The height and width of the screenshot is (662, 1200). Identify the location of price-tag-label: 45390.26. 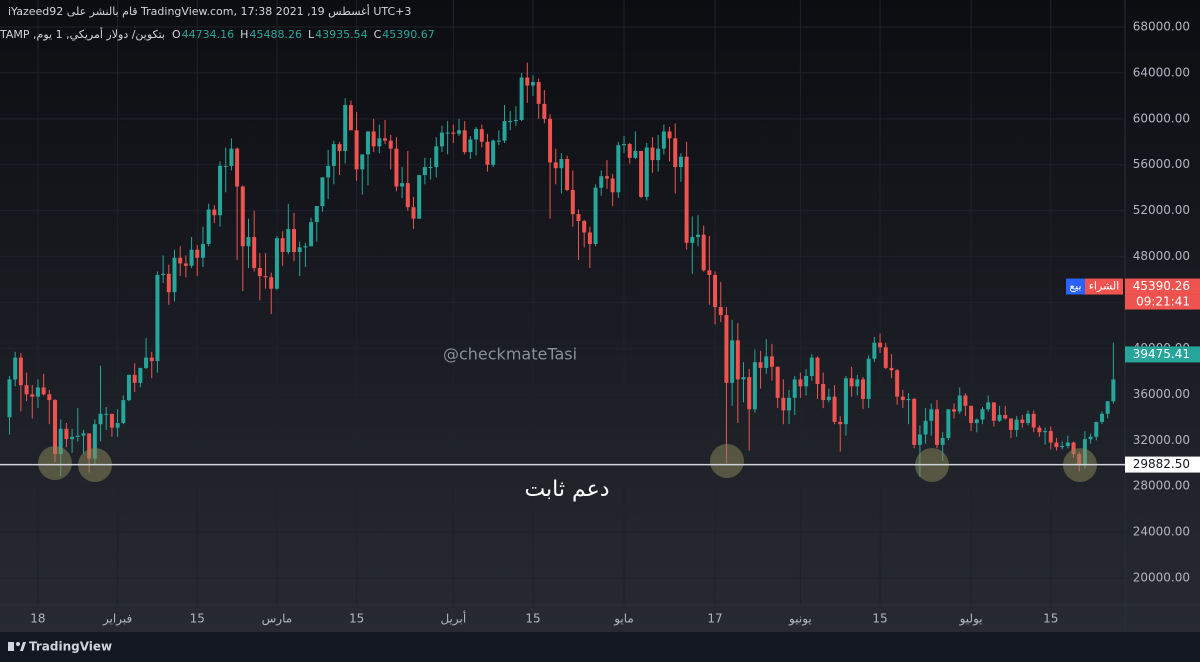
(1161, 286).